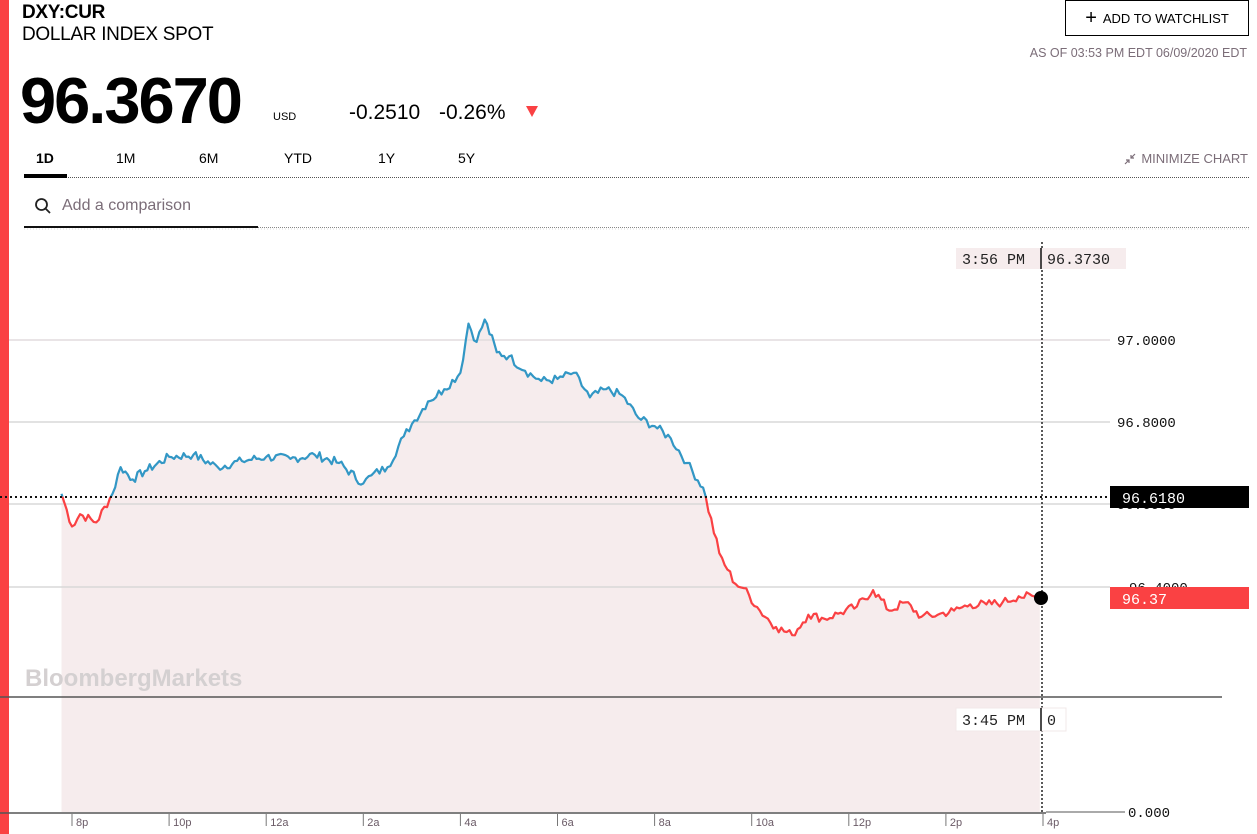  Describe the element at coordinates (45, 158) in the screenshot. I see `tab-1d: 1D` at that location.